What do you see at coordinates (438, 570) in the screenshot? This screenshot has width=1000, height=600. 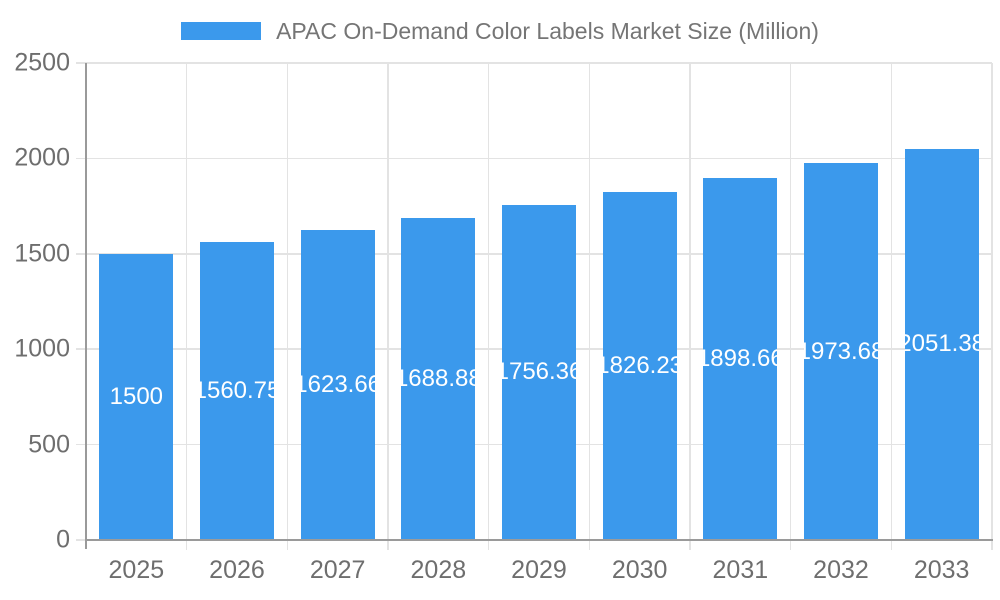 I see `x-tick-label-2028: 2028` at bounding box center [438, 570].